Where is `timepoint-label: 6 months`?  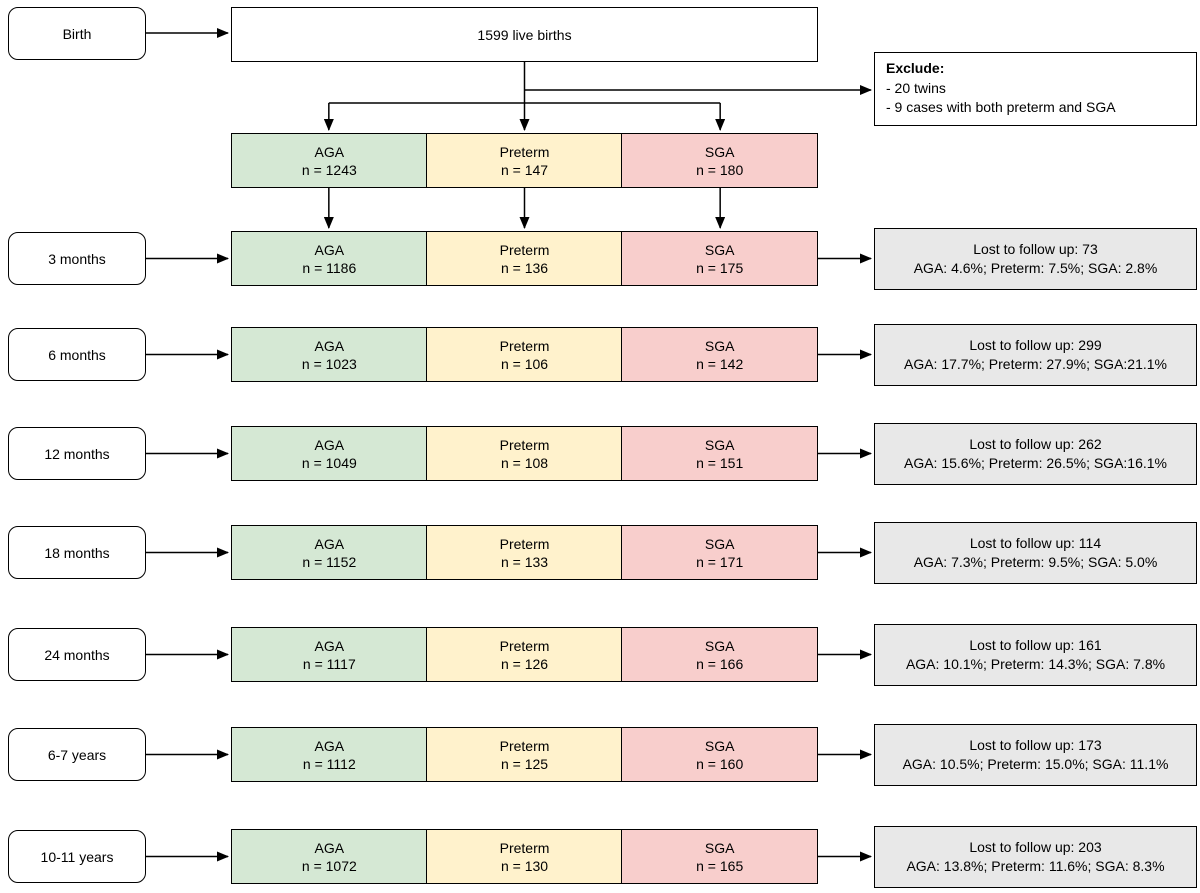 timepoint-label: 6 months is located at coordinates (77, 354).